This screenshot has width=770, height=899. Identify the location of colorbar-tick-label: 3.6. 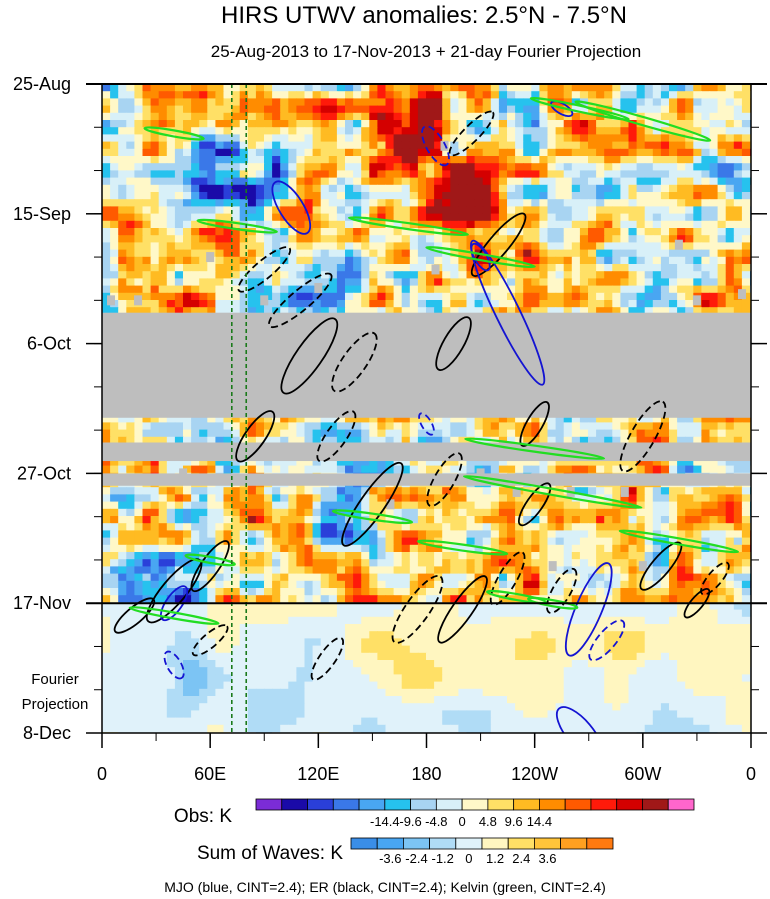
(547, 858).